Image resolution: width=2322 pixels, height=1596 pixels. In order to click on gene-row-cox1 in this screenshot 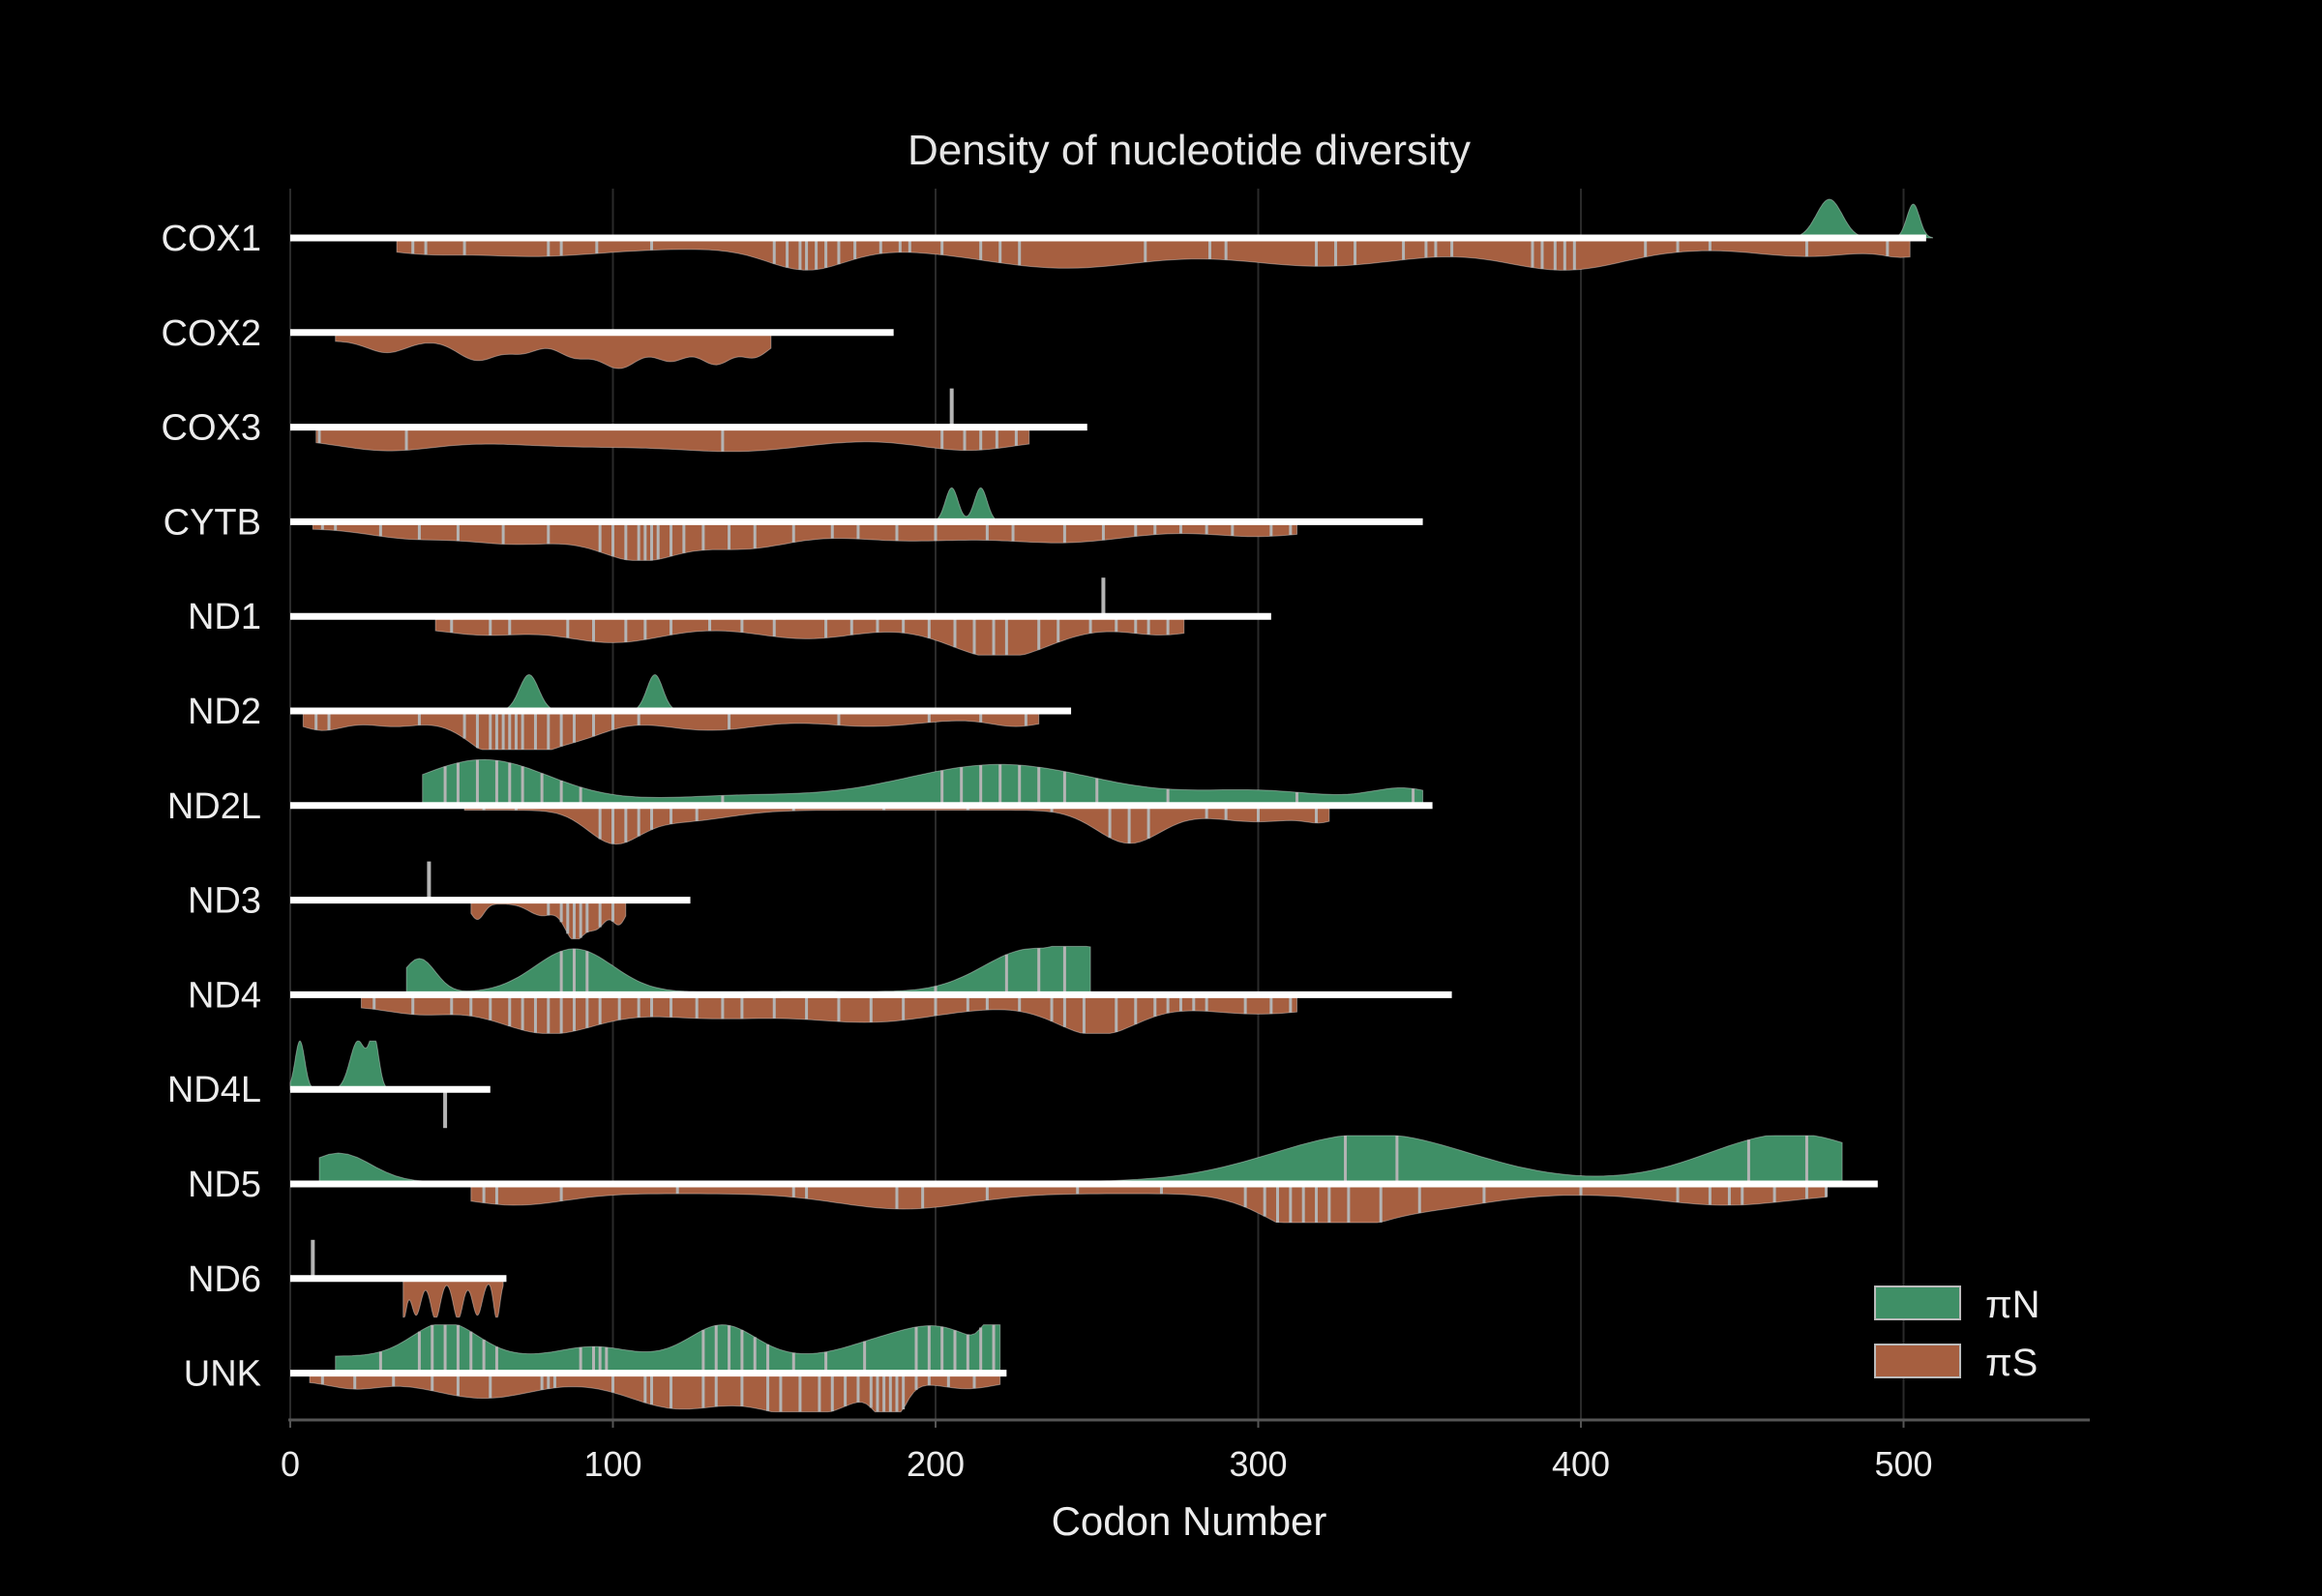, I will do `click(1111, 234)`.